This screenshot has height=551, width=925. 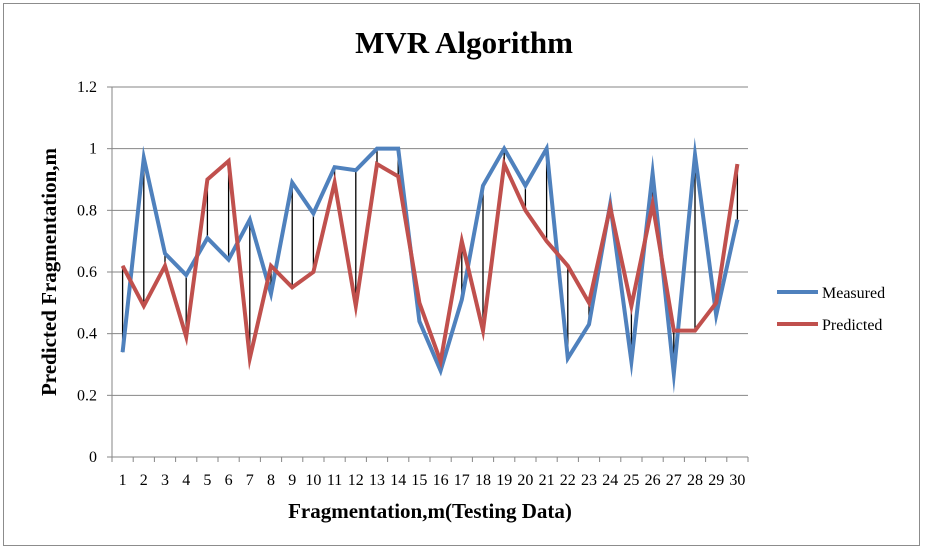 I want to click on legend: Measured Predicted, so click(x=831, y=309).